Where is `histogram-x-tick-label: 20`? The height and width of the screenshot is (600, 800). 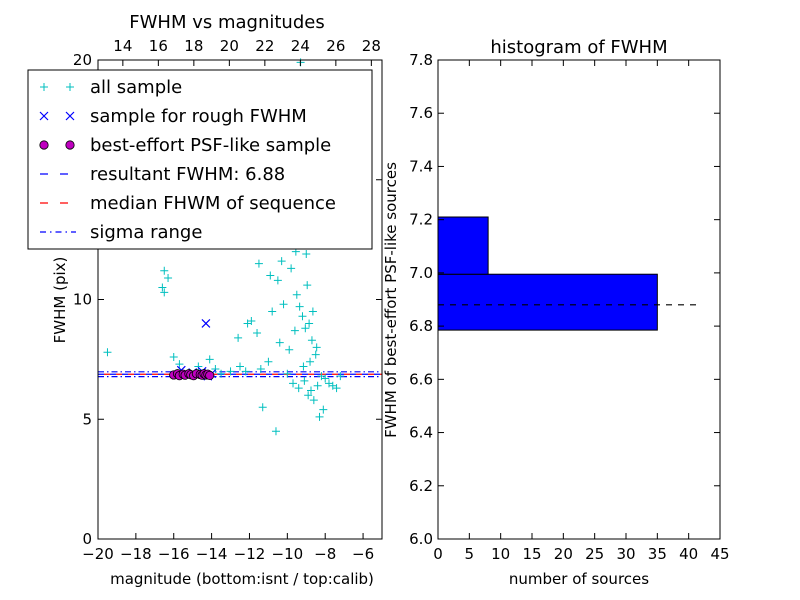
histogram-x-tick-label: 20 is located at coordinates (563, 554).